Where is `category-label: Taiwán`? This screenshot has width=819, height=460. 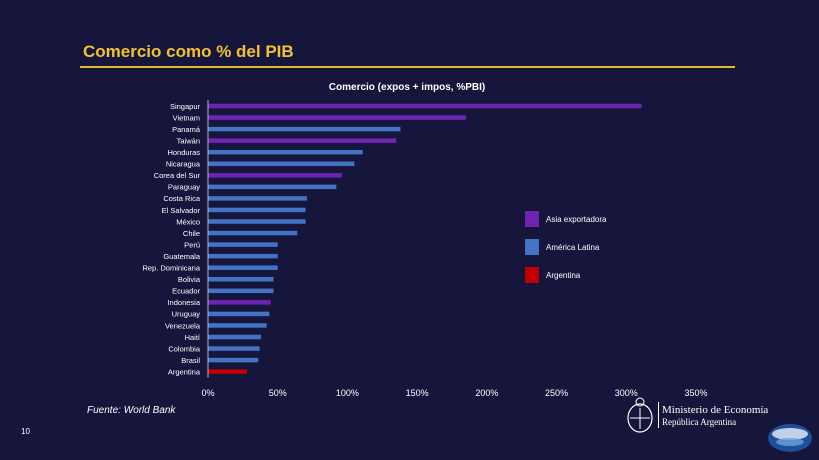
category-label: Taiwán is located at coordinates (188, 140).